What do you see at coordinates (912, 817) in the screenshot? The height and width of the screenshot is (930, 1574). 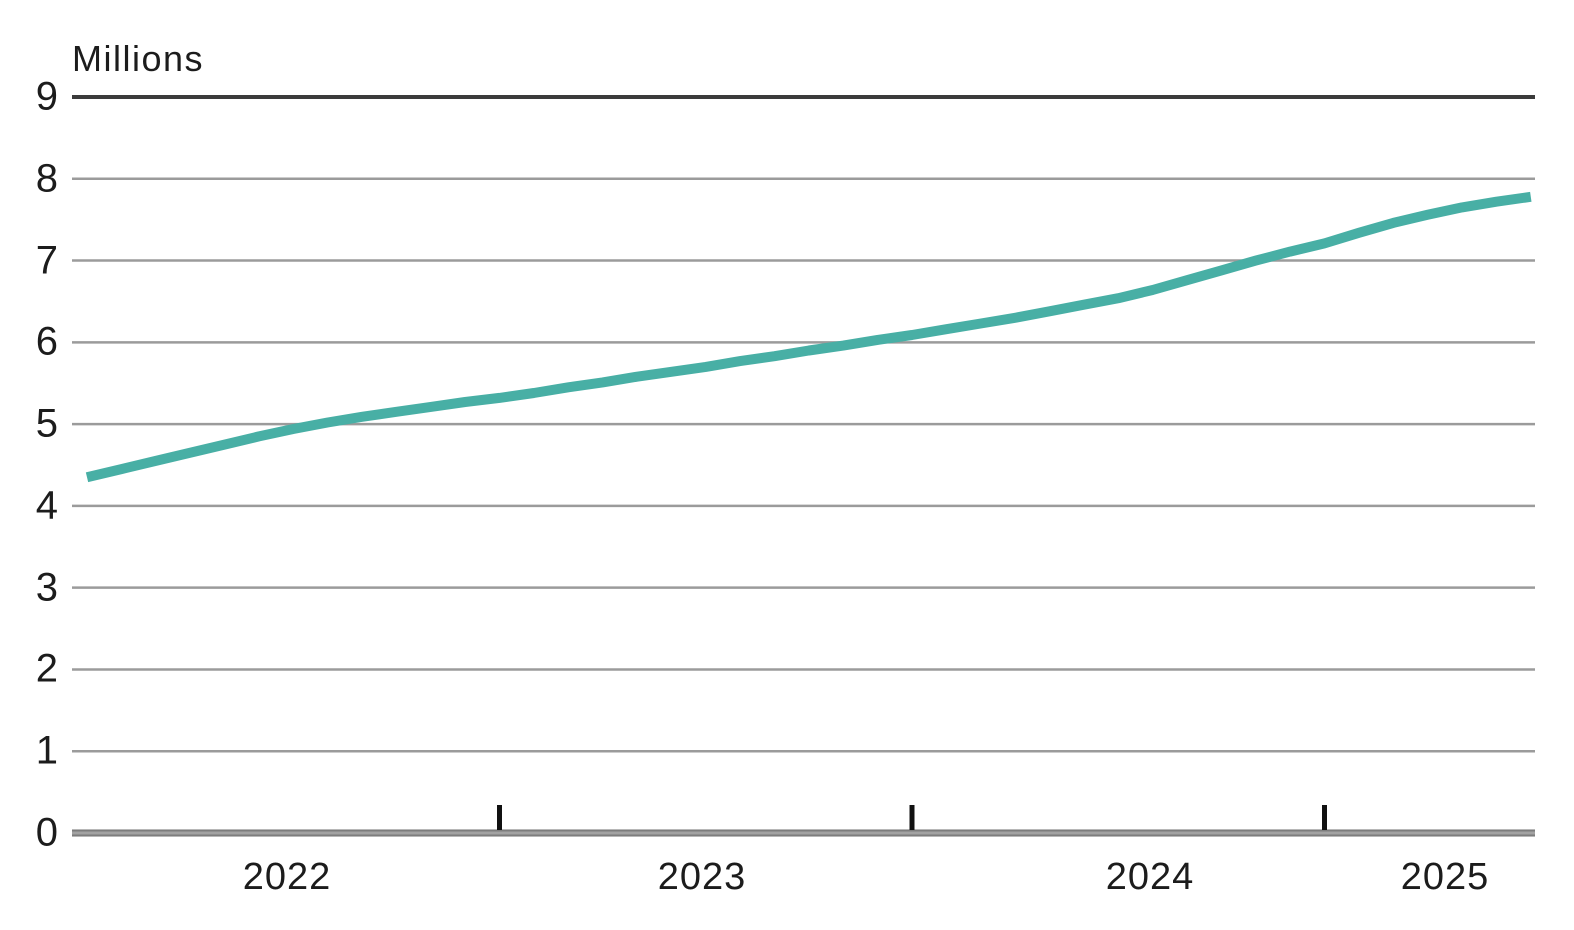 I see `x-axis-tick-marks` at bounding box center [912, 817].